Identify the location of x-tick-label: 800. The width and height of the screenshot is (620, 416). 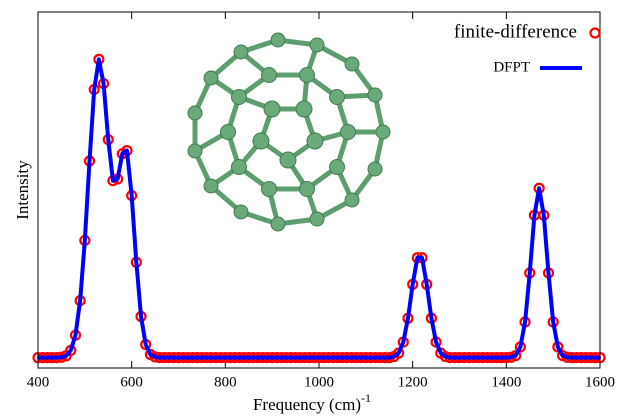
(225, 382).